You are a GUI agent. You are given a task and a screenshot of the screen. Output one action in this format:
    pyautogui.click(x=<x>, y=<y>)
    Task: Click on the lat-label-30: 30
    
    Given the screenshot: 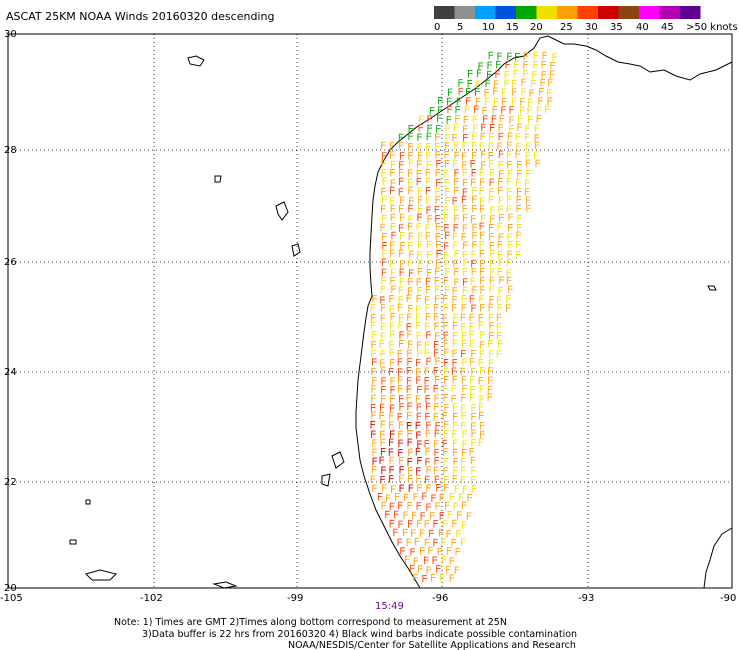 What is the action you would take?
    pyautogui.click(x=10, y=34)
    